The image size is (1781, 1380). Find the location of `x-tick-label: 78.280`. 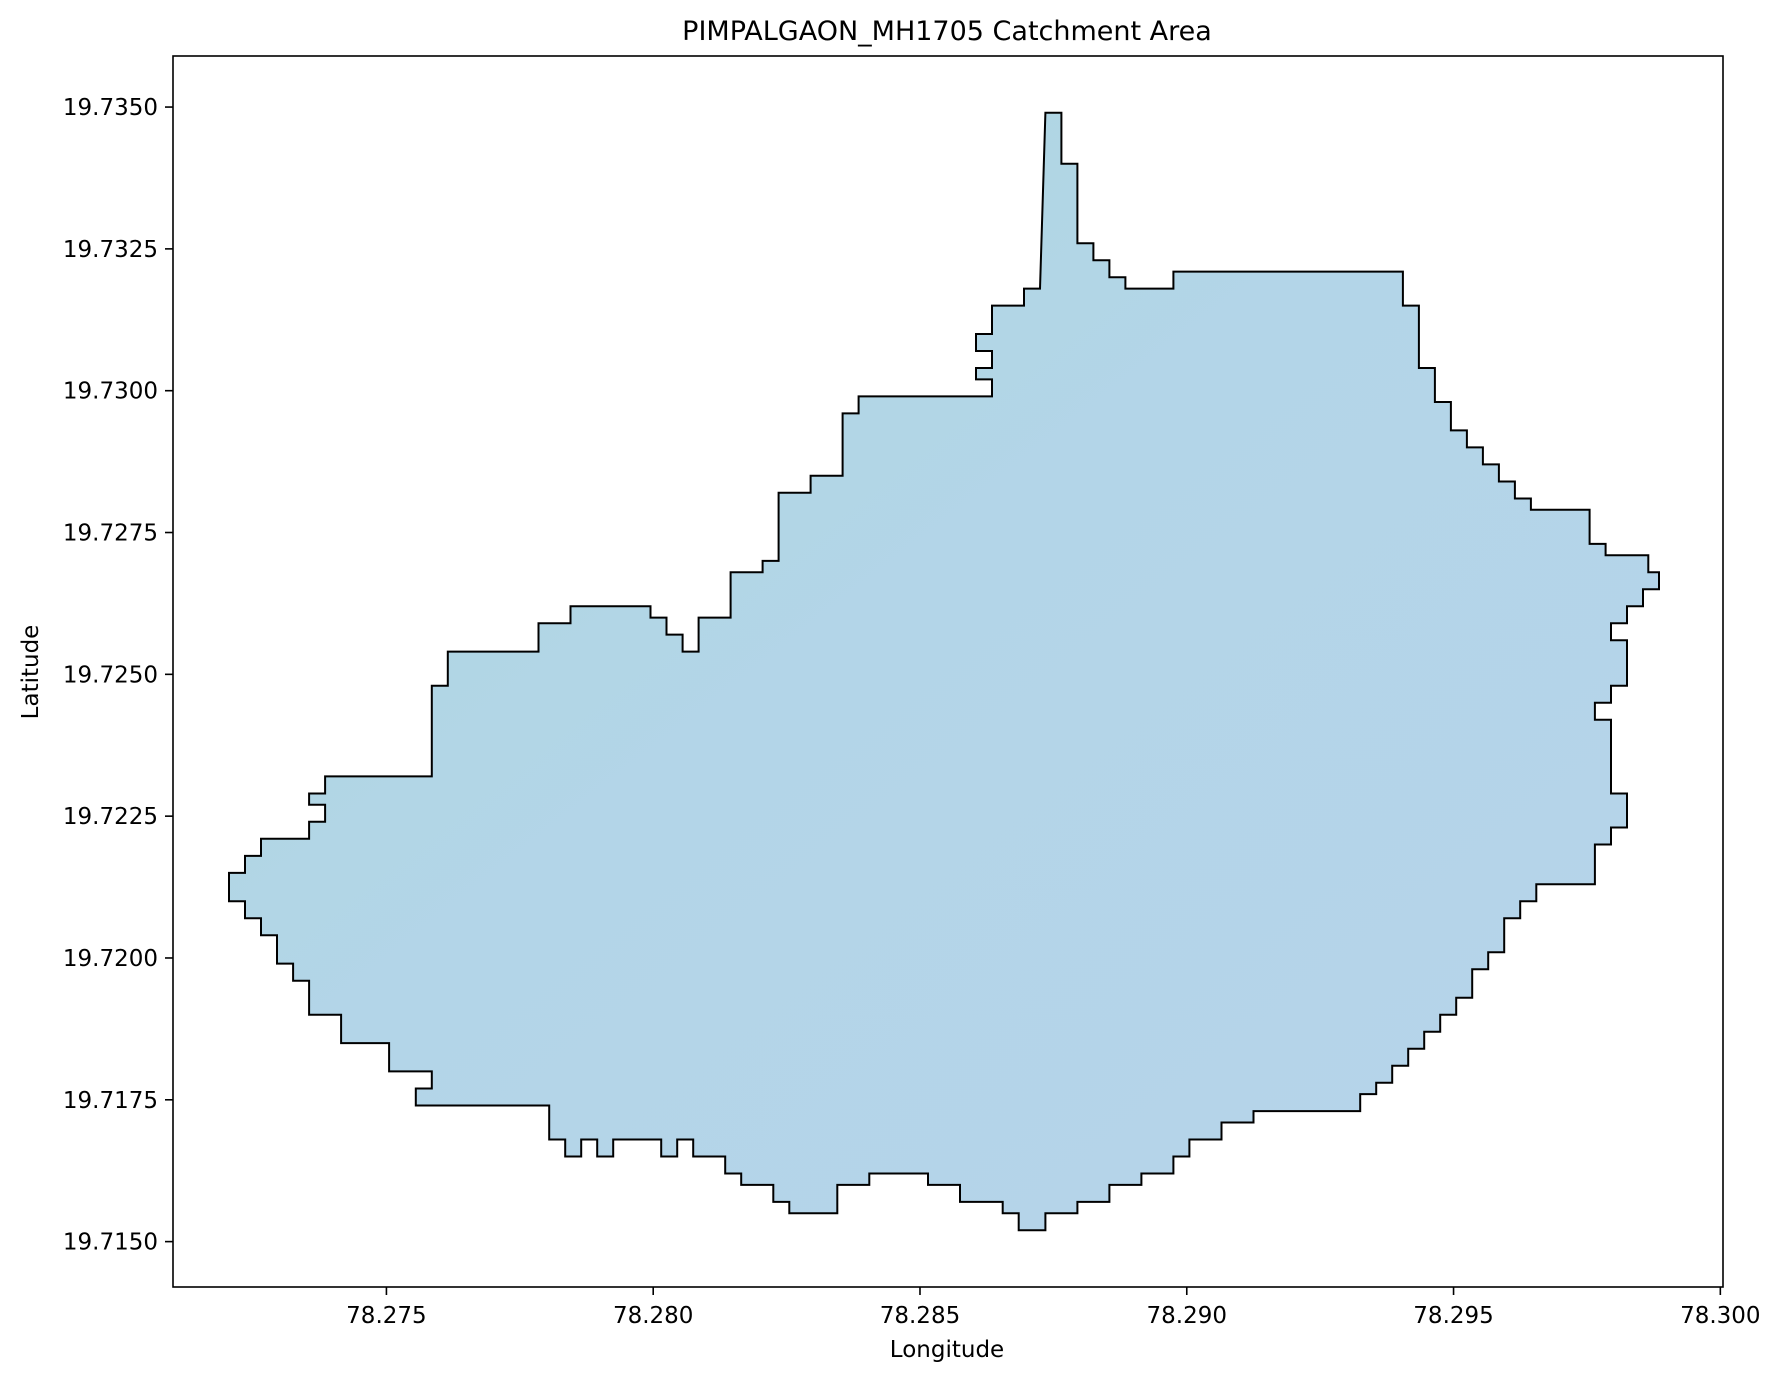

x-tick-label: 78.280 is located at coordinates (653, 1316).